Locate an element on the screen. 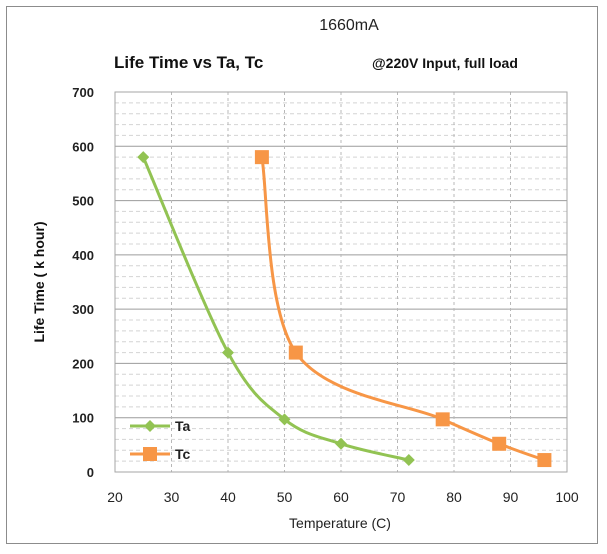  legend-label: Ta is located at coordinates (183, 426).